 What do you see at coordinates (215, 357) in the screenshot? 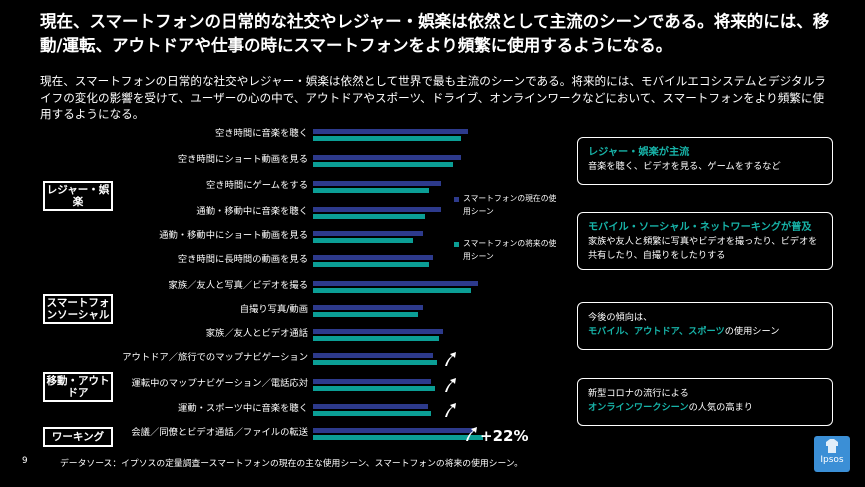
I see `bar-category-label: アウトドア／旅行でのマップナビゲーション` at bounding box center [215, 357].